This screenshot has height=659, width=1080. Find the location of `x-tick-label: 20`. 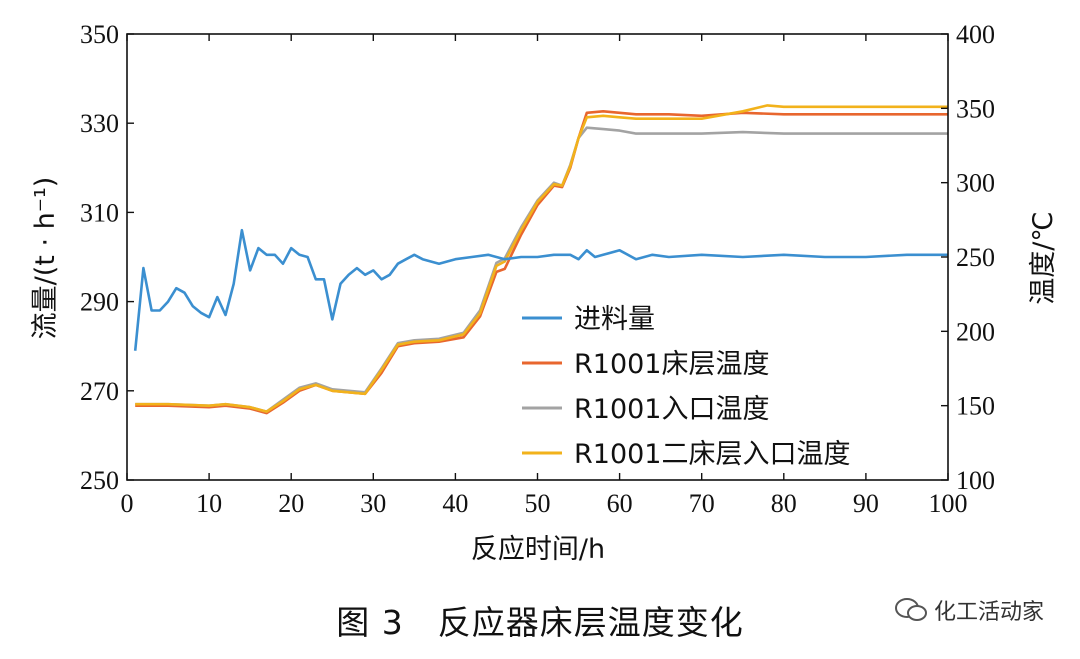

x-tick-label: 20 is located at coordinates (291, 503).